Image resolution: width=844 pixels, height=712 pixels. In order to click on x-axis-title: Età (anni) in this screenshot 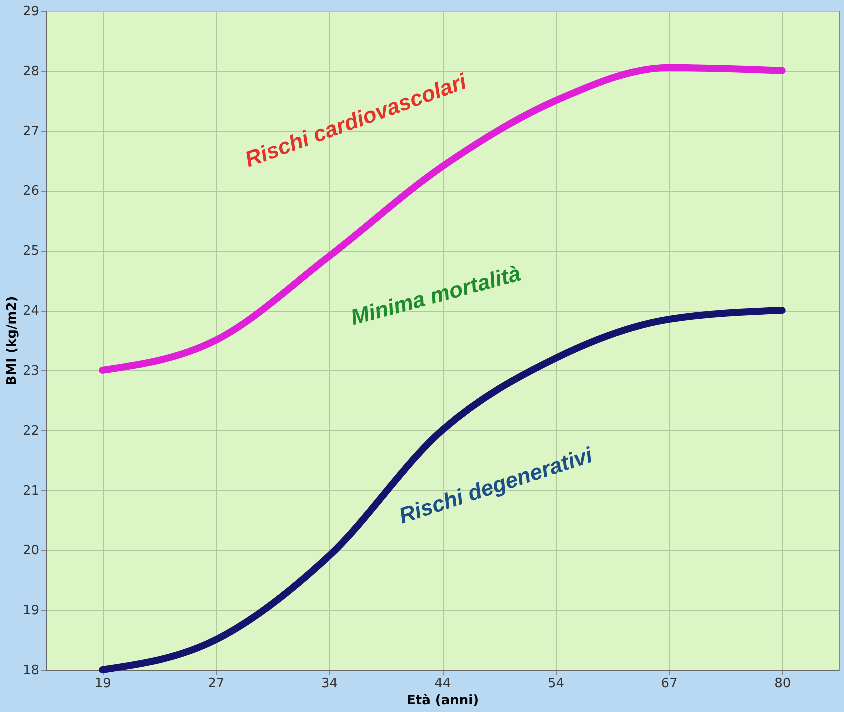, I will do `click(443, 701)`.